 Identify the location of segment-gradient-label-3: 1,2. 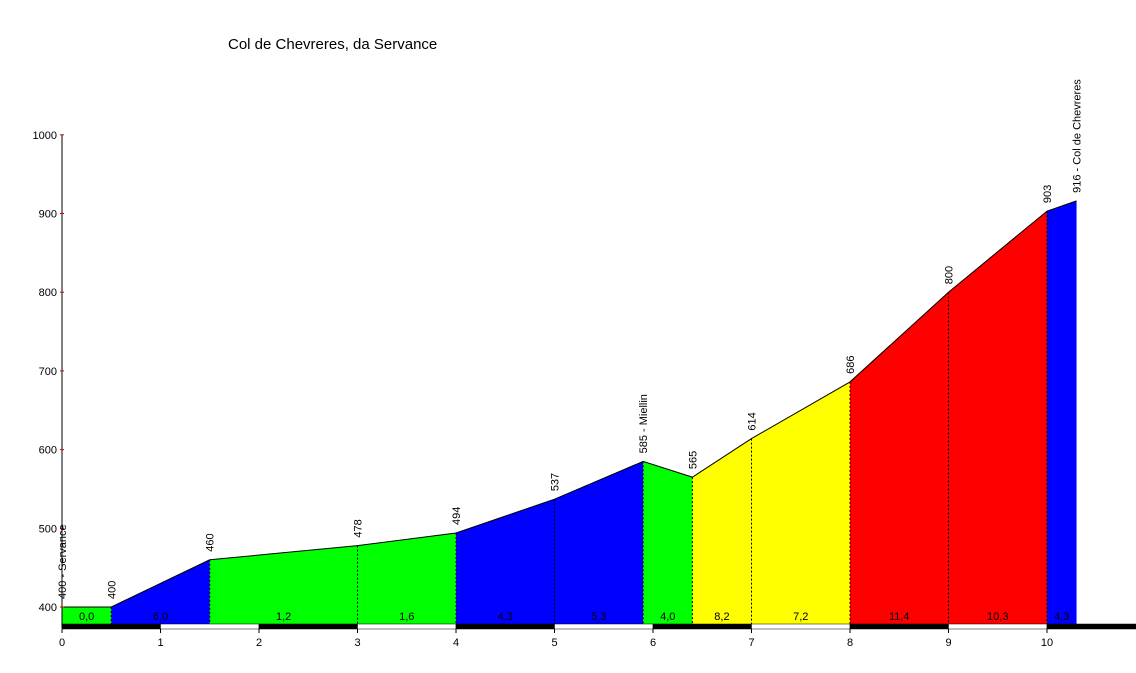
(283, 617).